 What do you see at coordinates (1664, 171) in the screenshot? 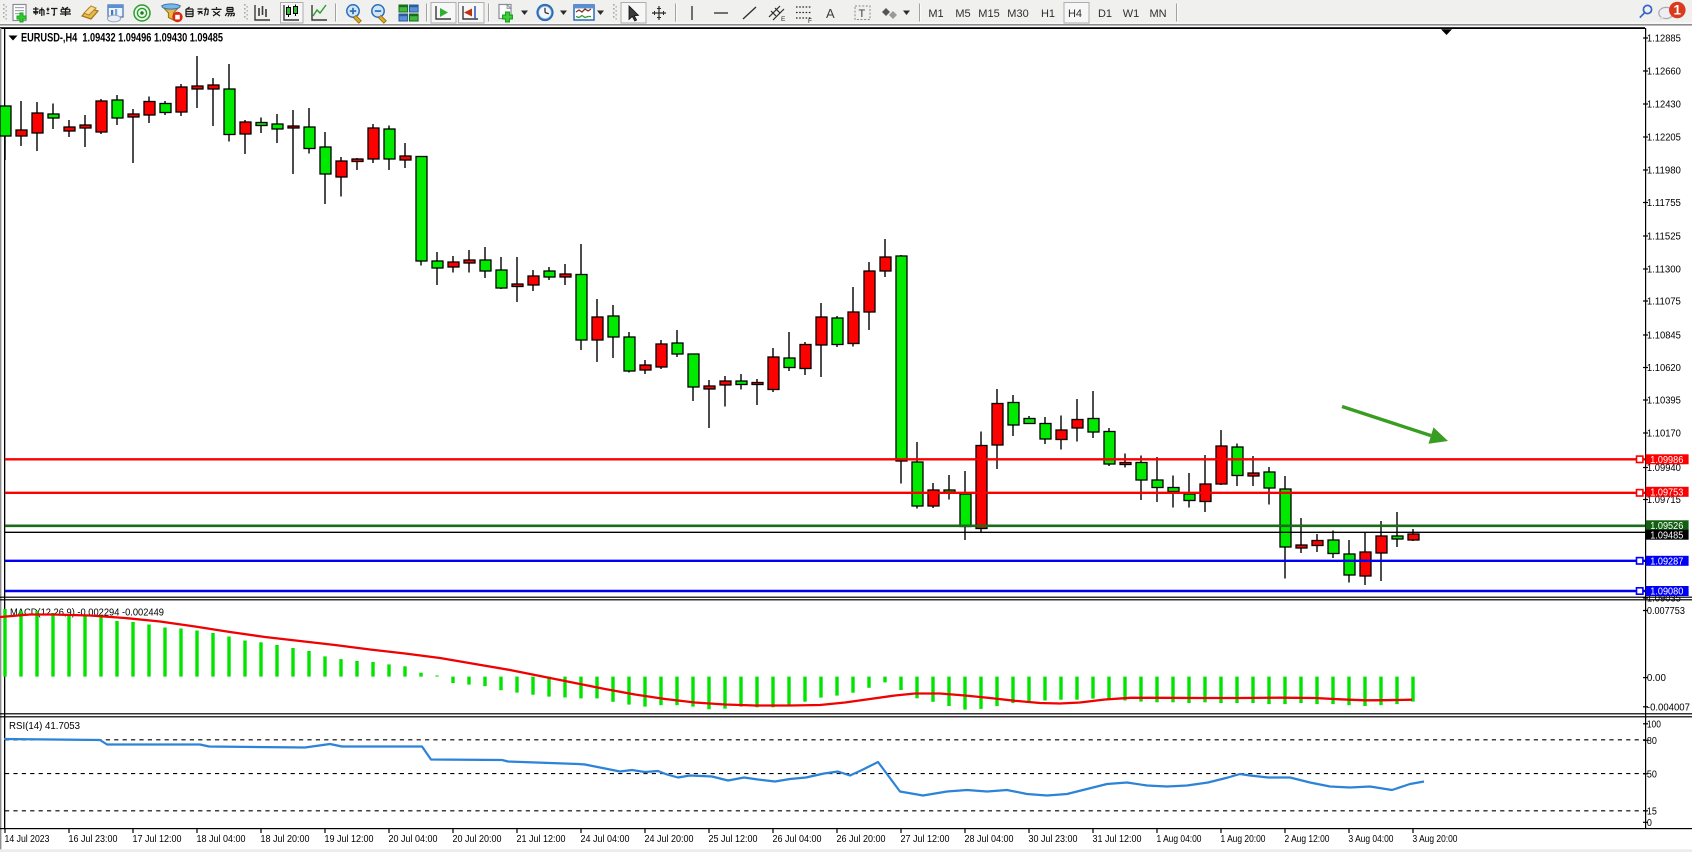
I see `svg-text: 1.11980` at bounding box center [1664, 171].